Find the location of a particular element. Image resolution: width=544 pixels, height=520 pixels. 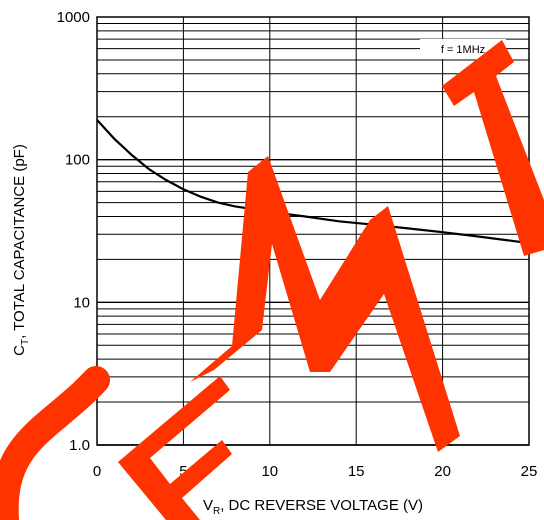

y-tick-labels: 1.0 10 100 1000 is located at coordinates (73, 231).